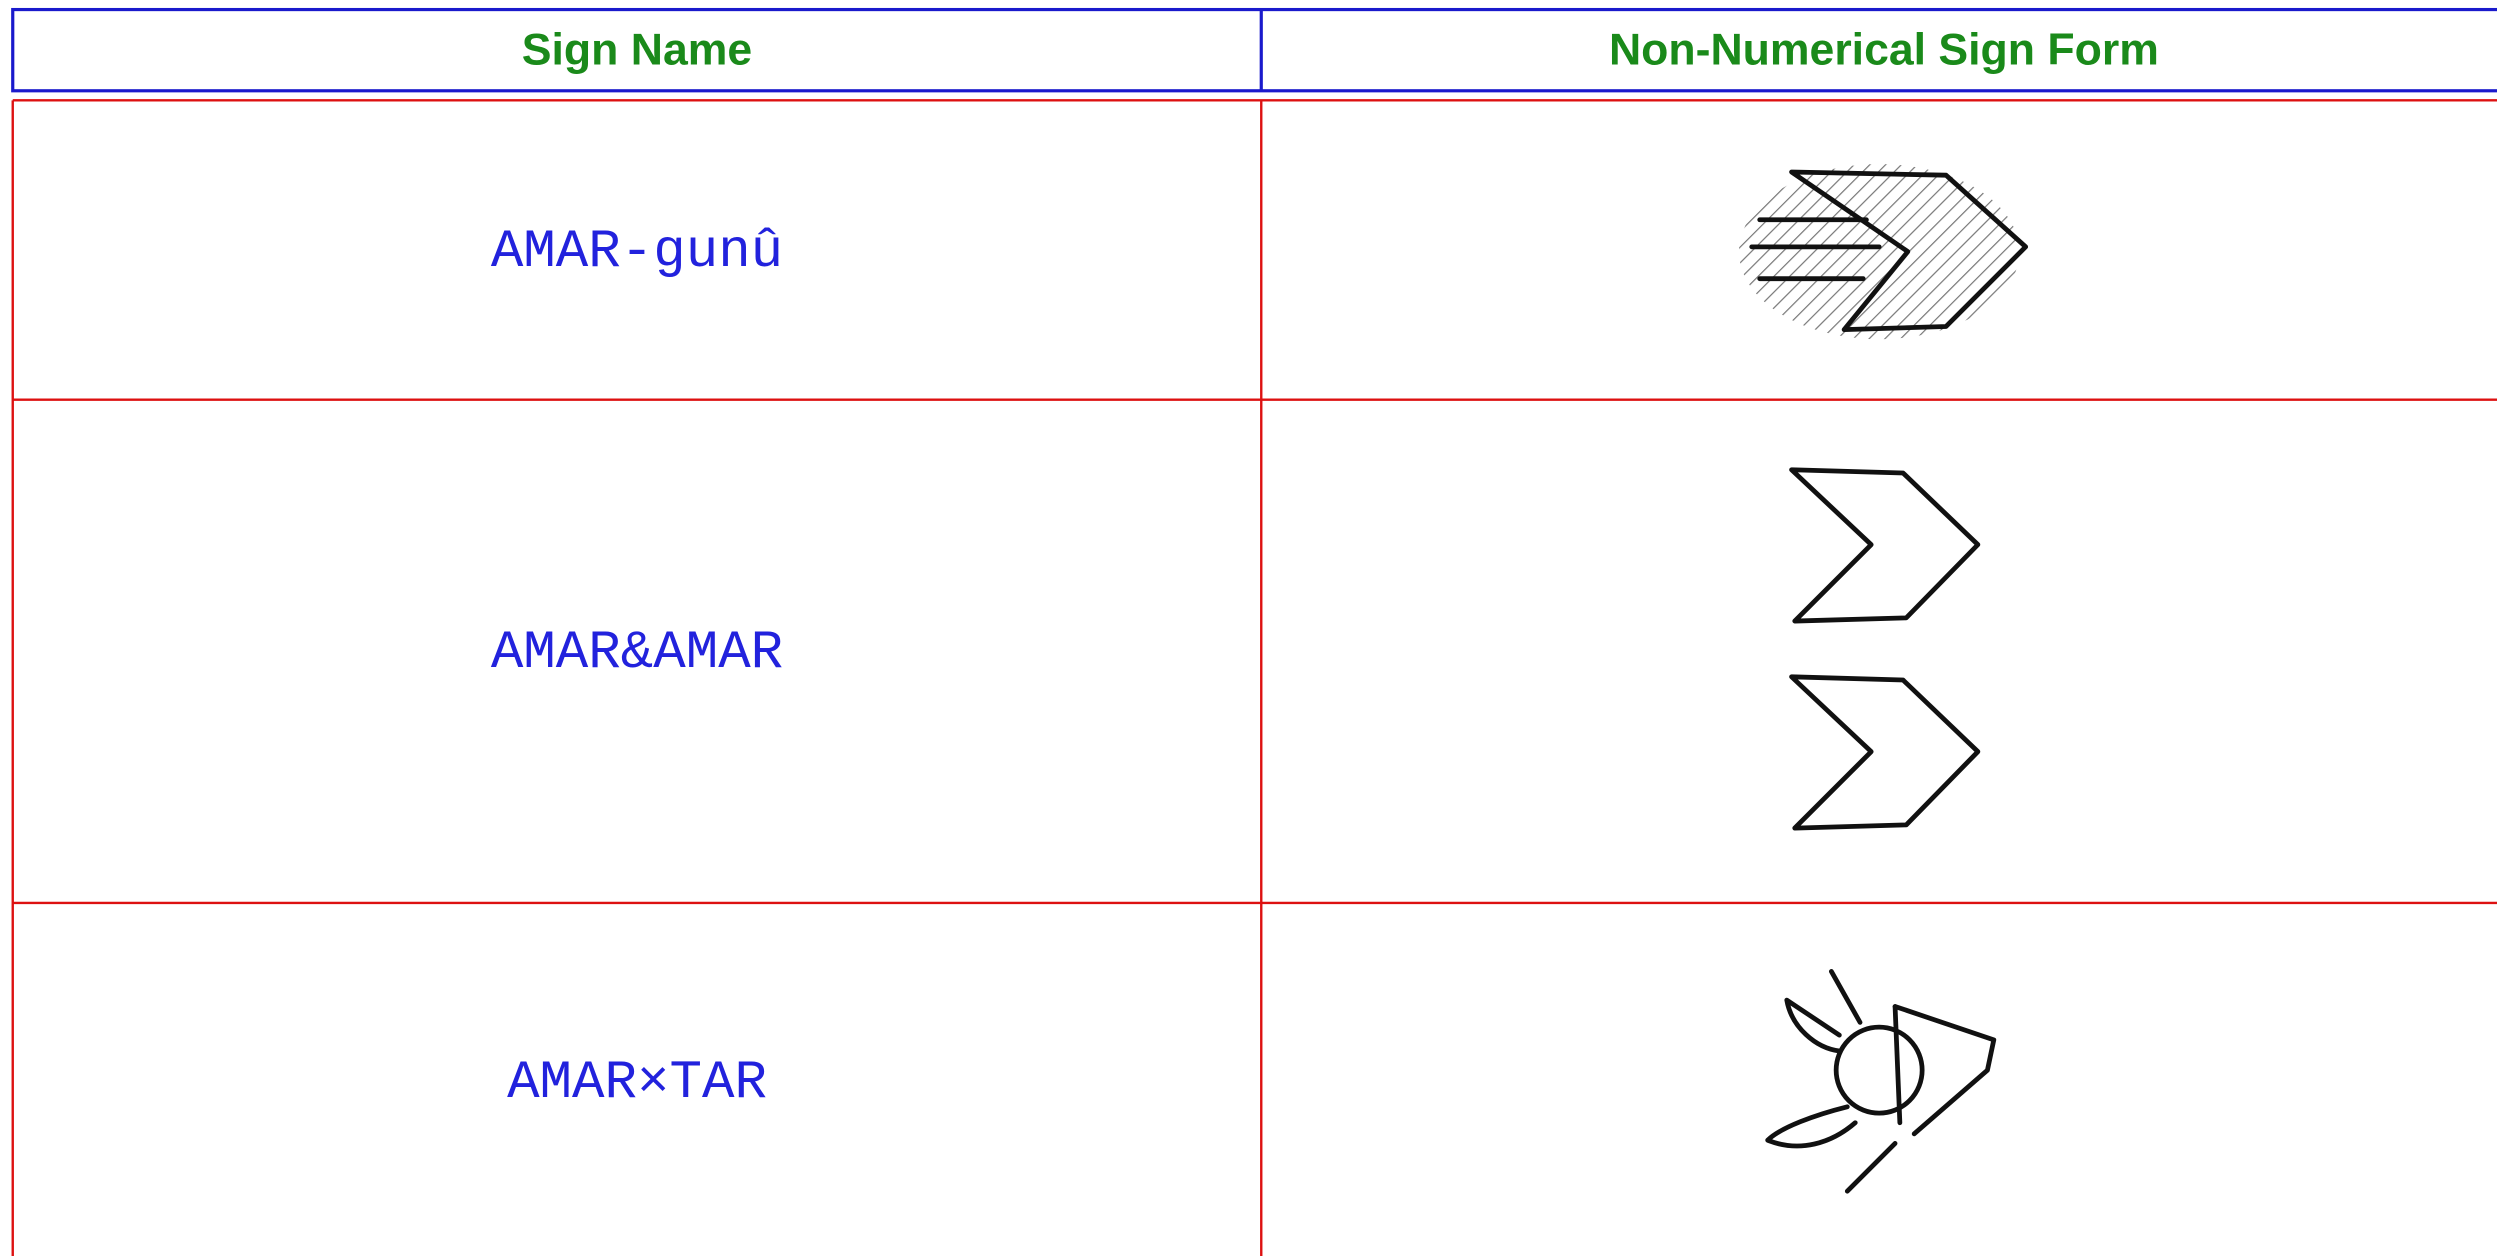 This screenshot has height=1256, width=2497. Describe the element at coordinates (637, 1083) in the screenshot. I see `sign-name: AMAR×TAR` at that location.